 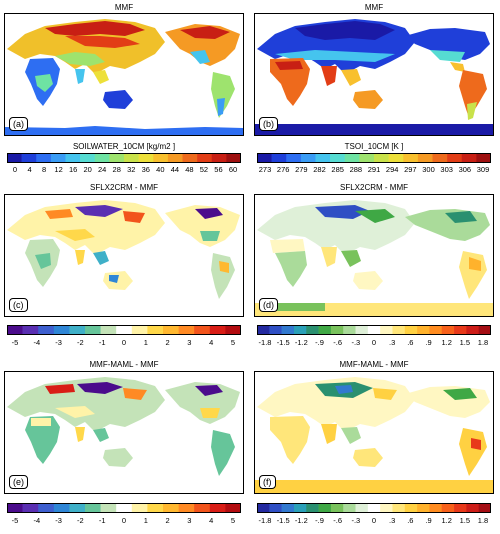 I want to click on africa-center-wet, so click(x=44, y=83).